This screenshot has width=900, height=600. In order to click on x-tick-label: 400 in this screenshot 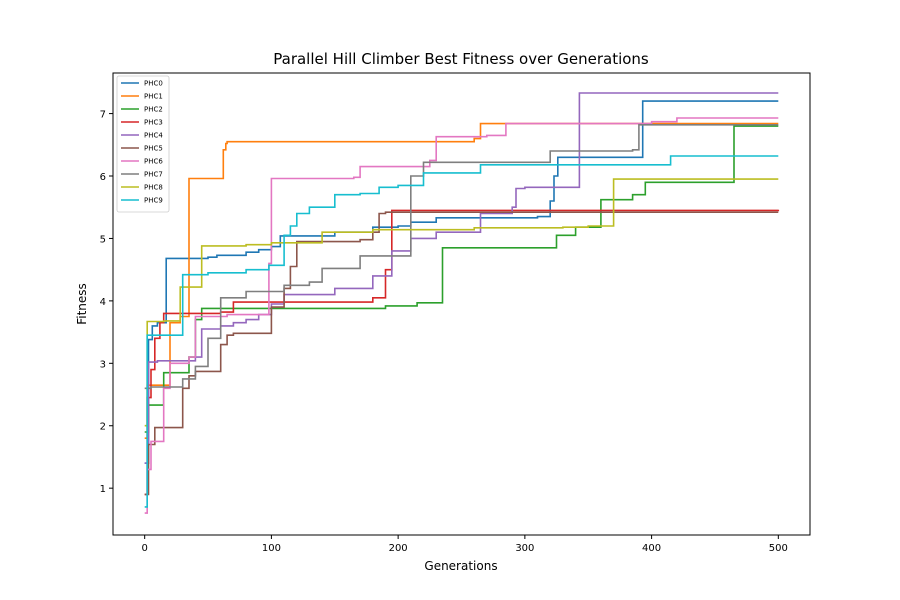, I will do `click(651, 548)`.